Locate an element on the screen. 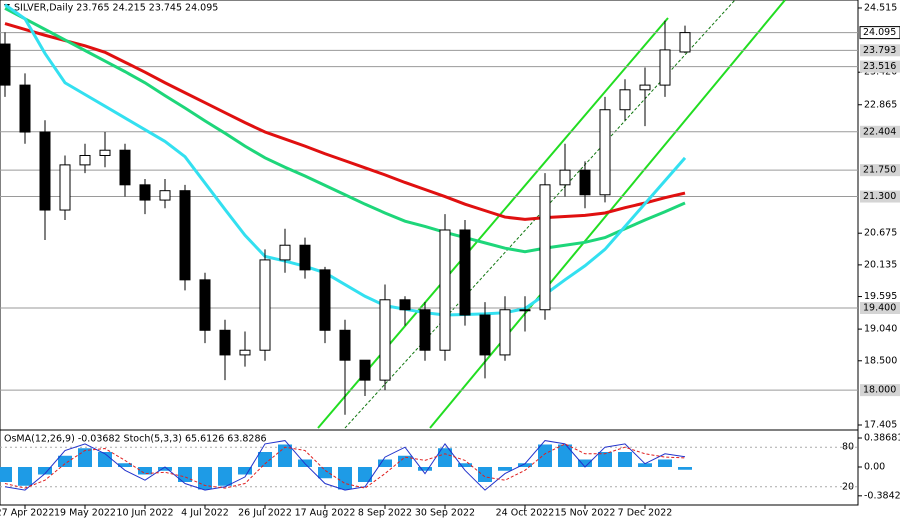 The height and width of the screenshot is (520, 900). x-tick-label: 26 Jul 2022 is located at coordinates (265, 513).